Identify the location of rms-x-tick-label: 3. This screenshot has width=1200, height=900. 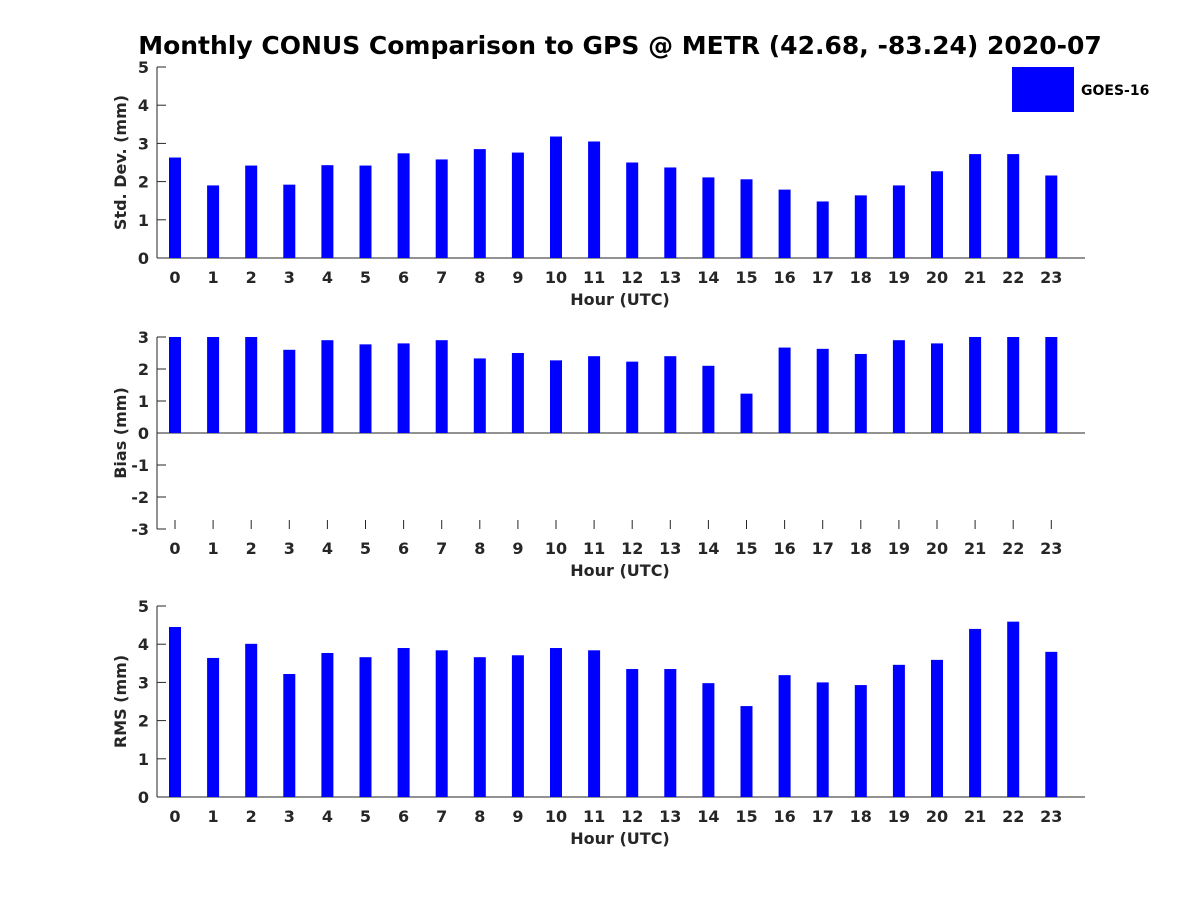
(289, 816).